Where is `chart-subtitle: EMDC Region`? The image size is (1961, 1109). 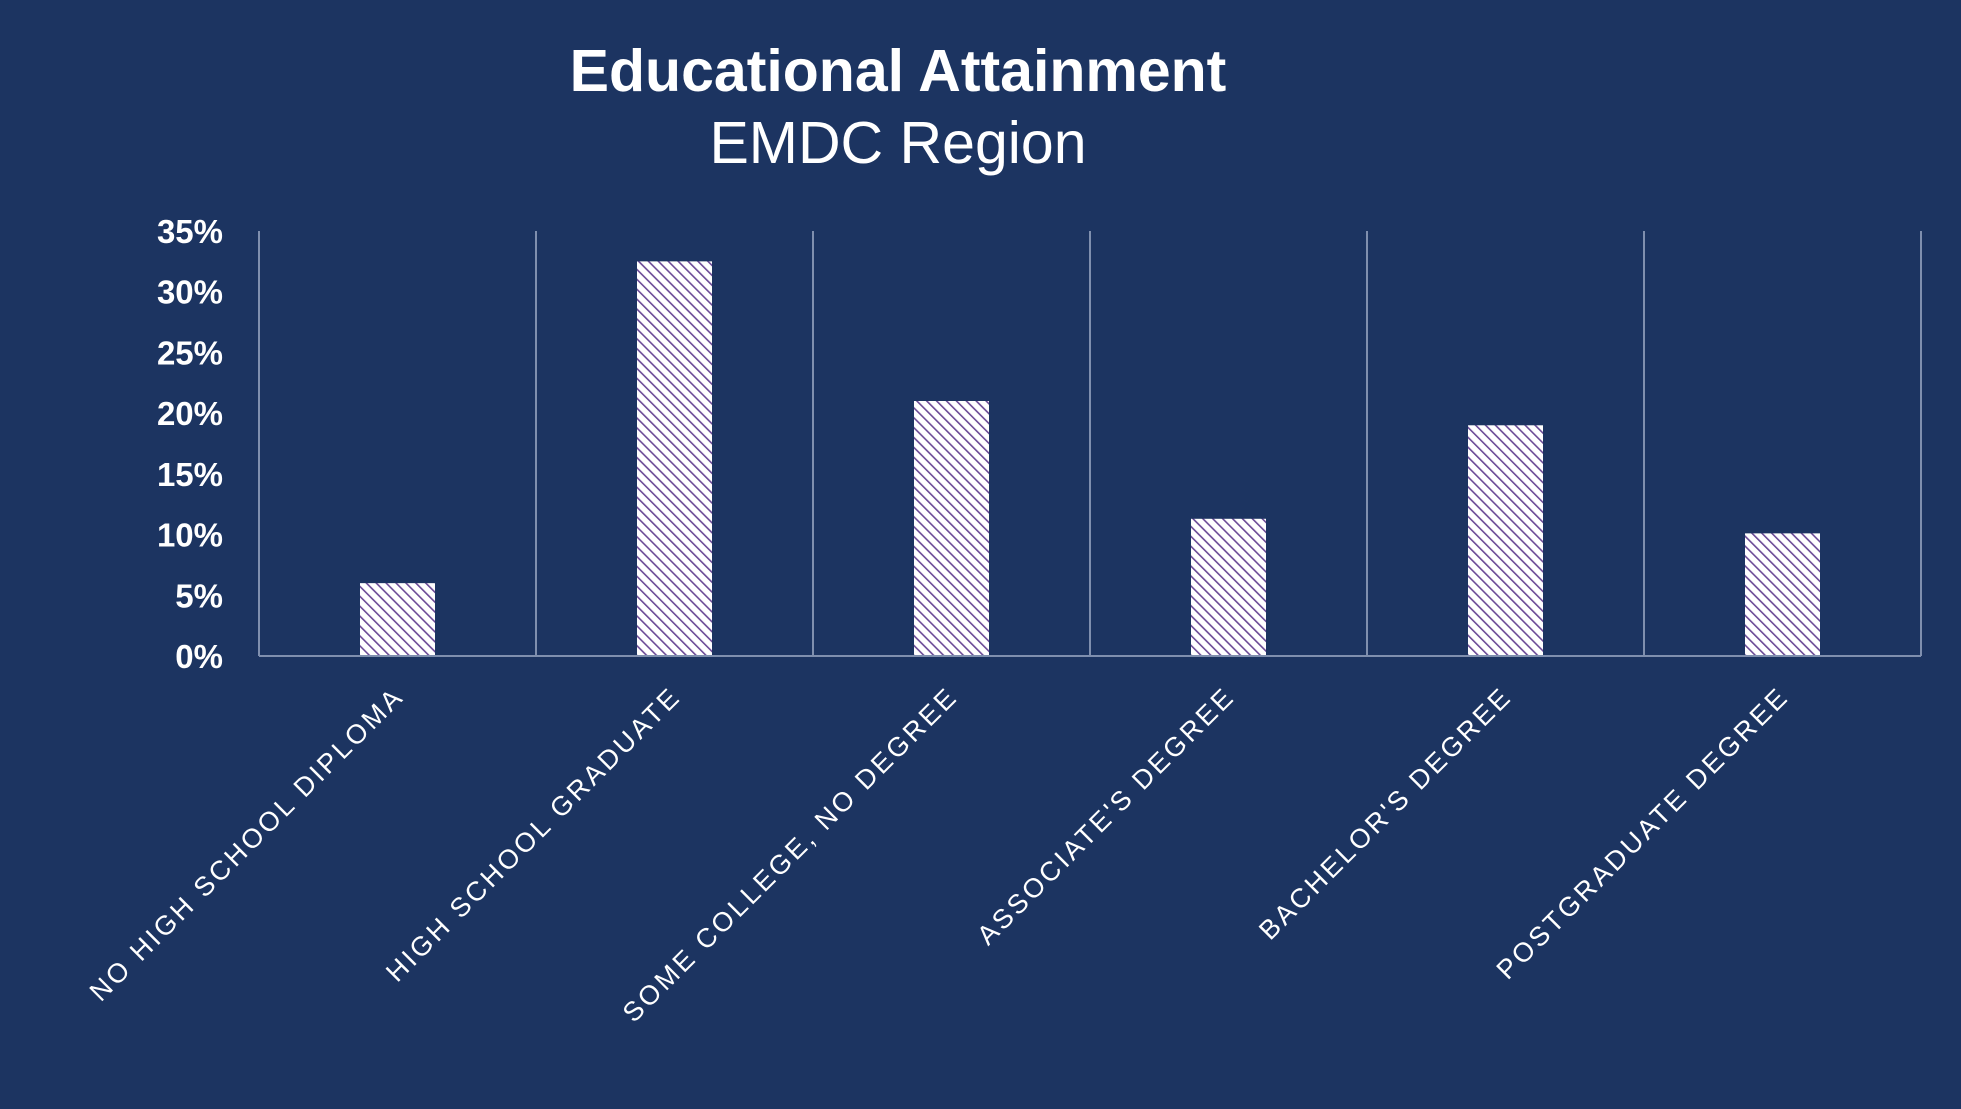
chart-subtitle: EMDC Region is located at coordinates (897, 143).